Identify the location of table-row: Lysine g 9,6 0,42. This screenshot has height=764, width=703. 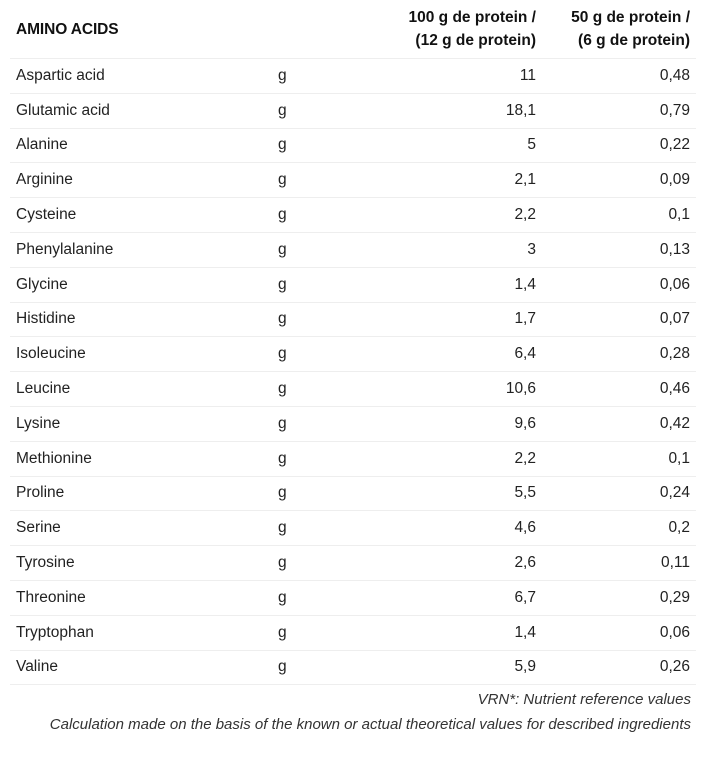
(353, 424).